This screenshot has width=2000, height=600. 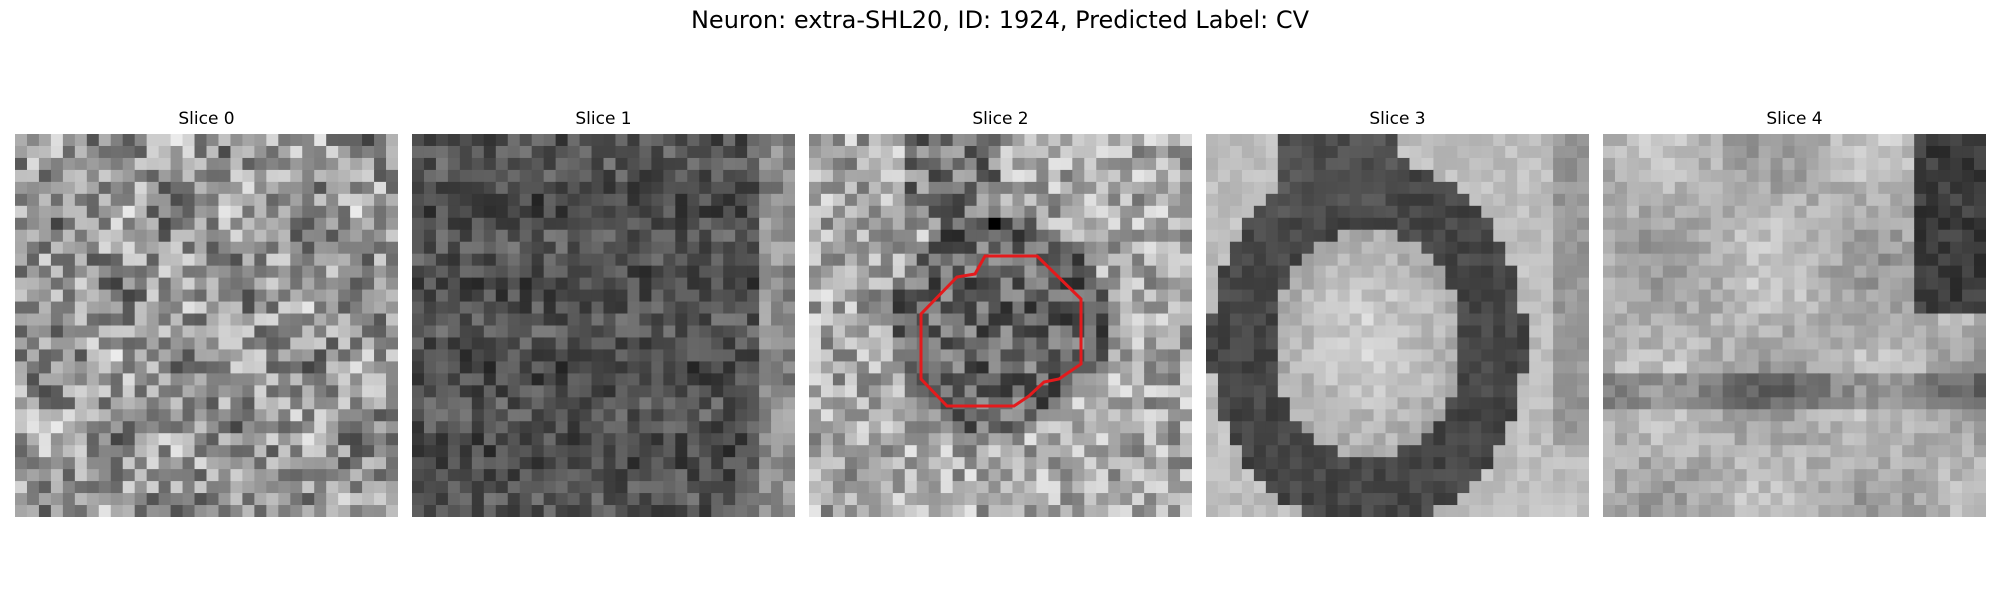 I want to click on slice-title: Slice 1, so click(x=603, y=119).